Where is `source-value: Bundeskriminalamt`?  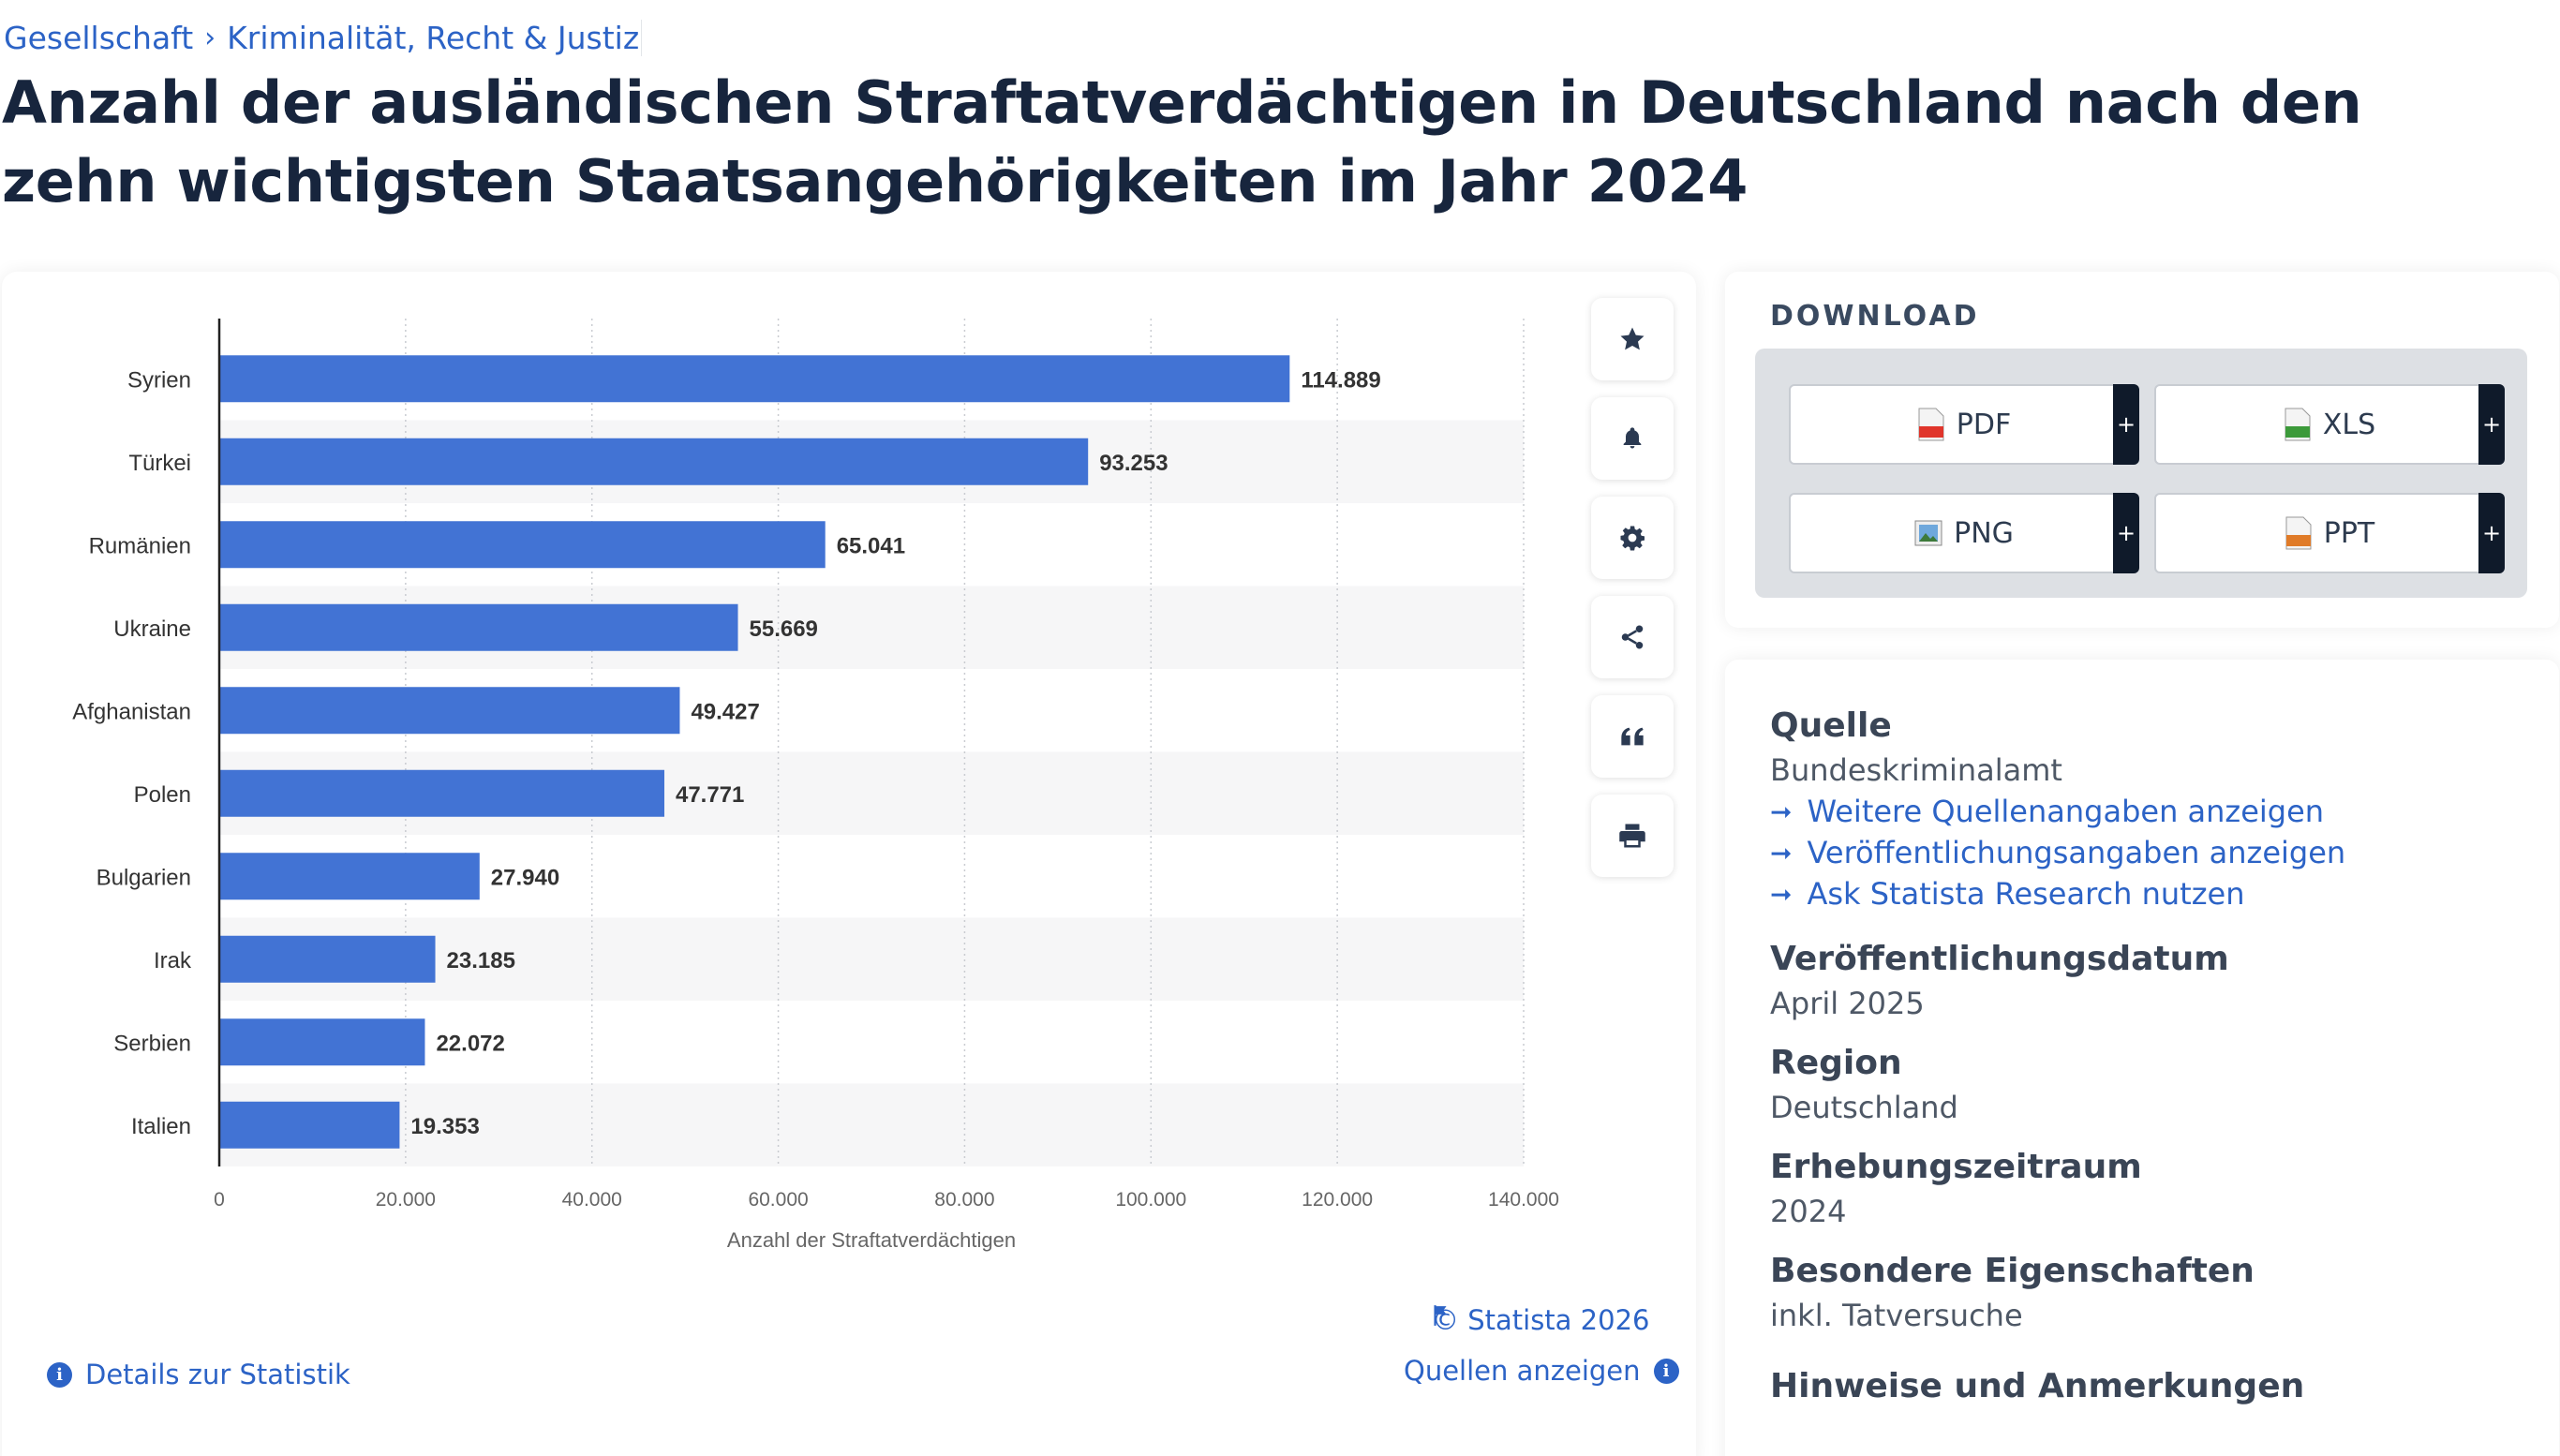
source-value: Bundeskriminalamt is located at coordinates (1916, 770).